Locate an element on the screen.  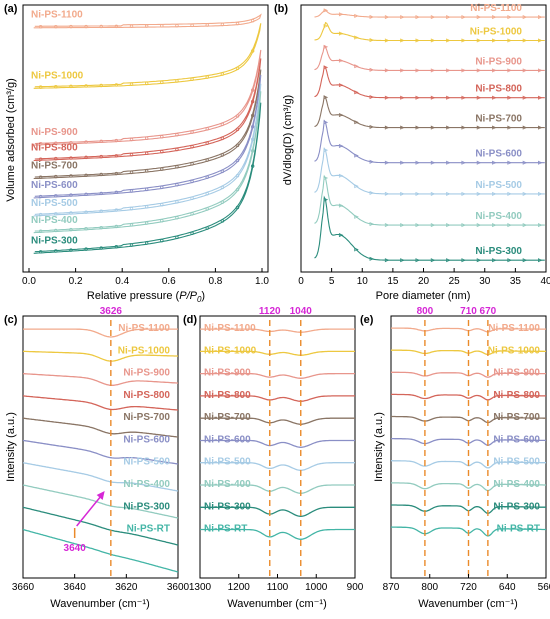
annotation-label: 1120 is located at coordinates (270, 311).